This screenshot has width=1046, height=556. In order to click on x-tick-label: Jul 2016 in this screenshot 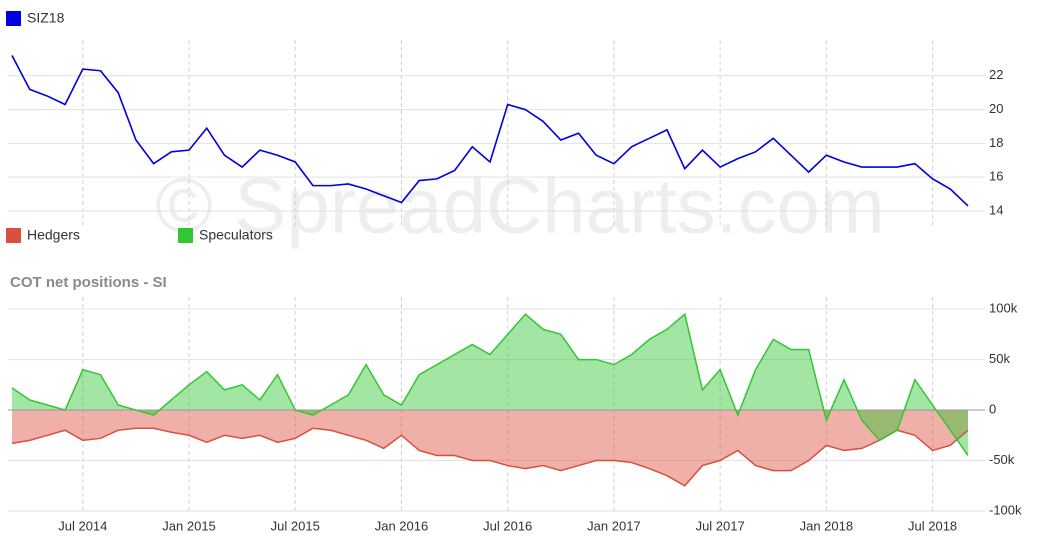, I will do `click(507, 525)`.